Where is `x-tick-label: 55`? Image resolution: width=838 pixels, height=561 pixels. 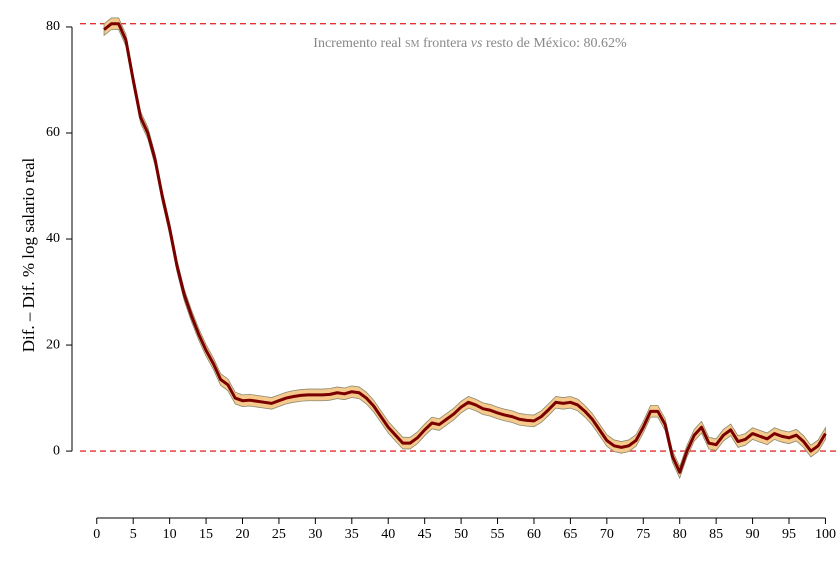 x-tick-label: 55 is located at coordinates (498, 534).